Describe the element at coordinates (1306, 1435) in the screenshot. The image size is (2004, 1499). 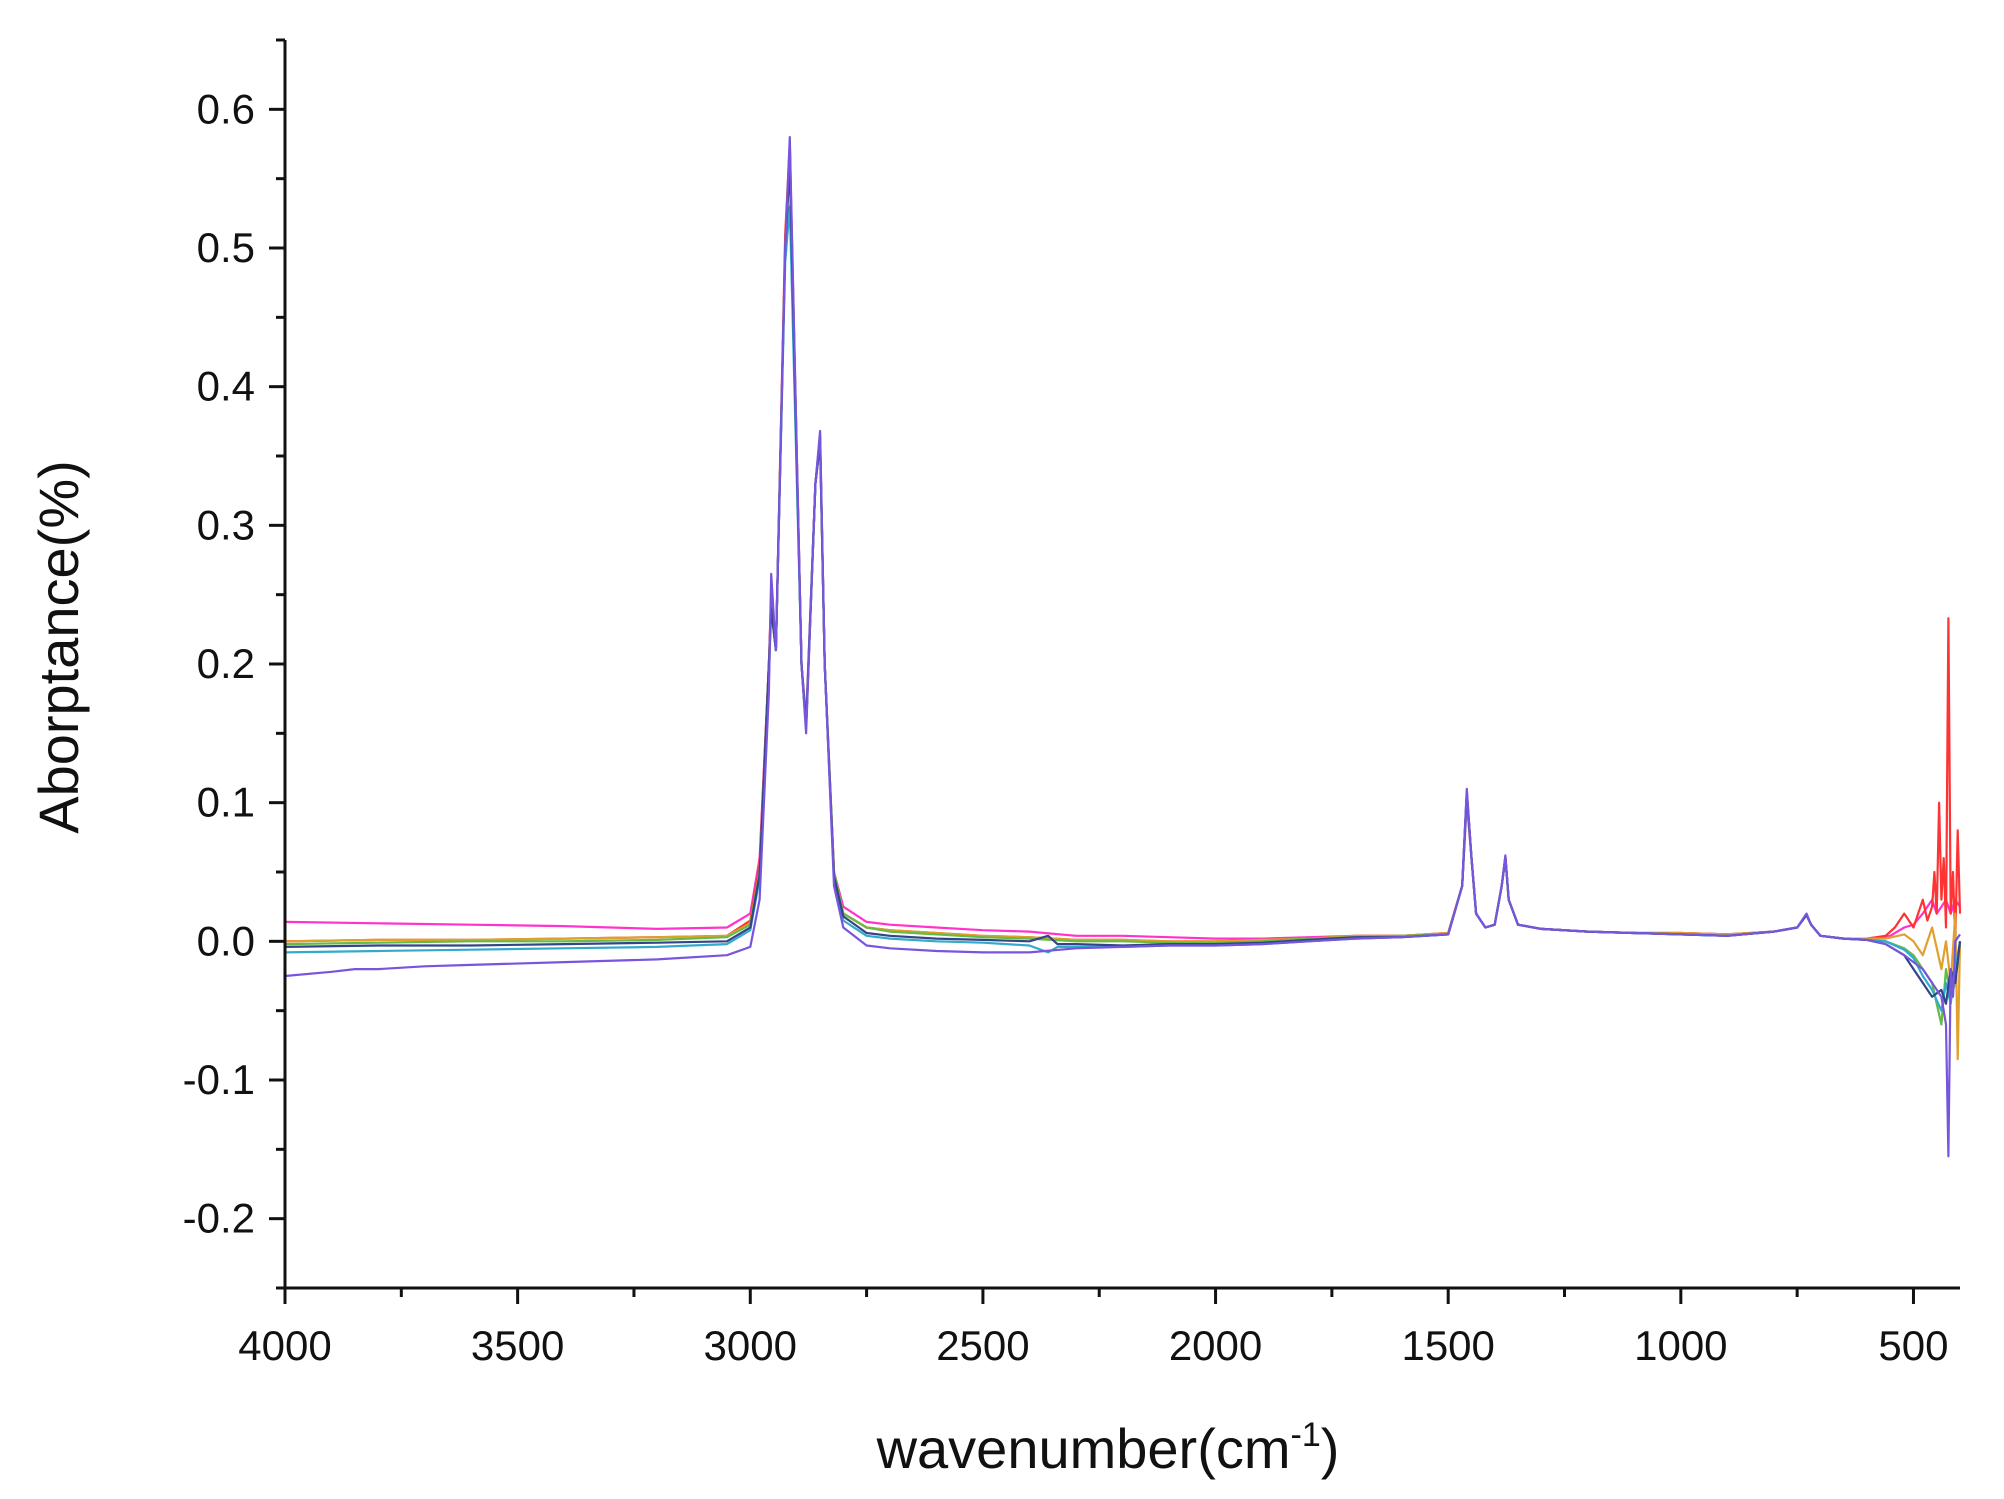
I see `x-axis-title-superscript: -1` at that location.